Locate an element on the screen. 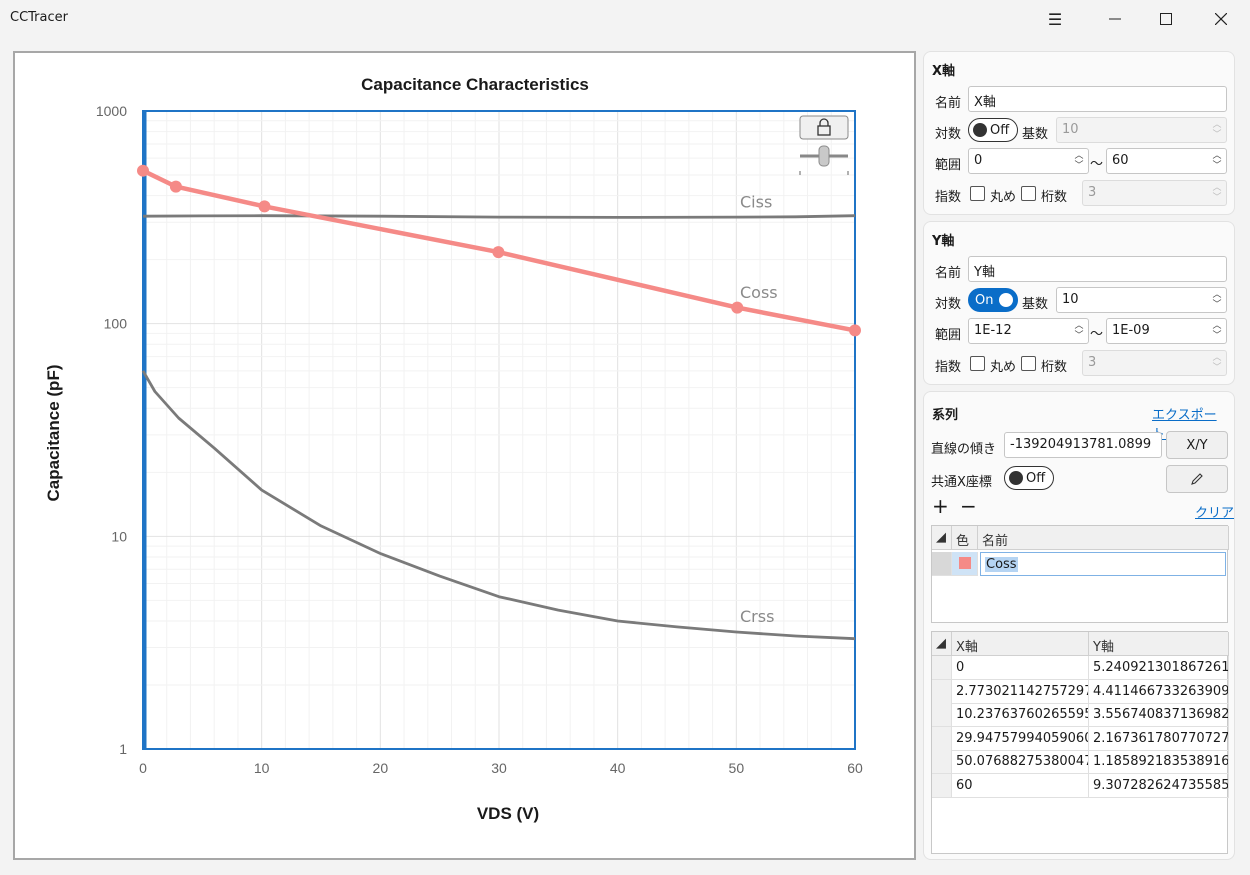 The image size is (1250, 875). x-log-toggle: Off is located at coordinates (993, 130).